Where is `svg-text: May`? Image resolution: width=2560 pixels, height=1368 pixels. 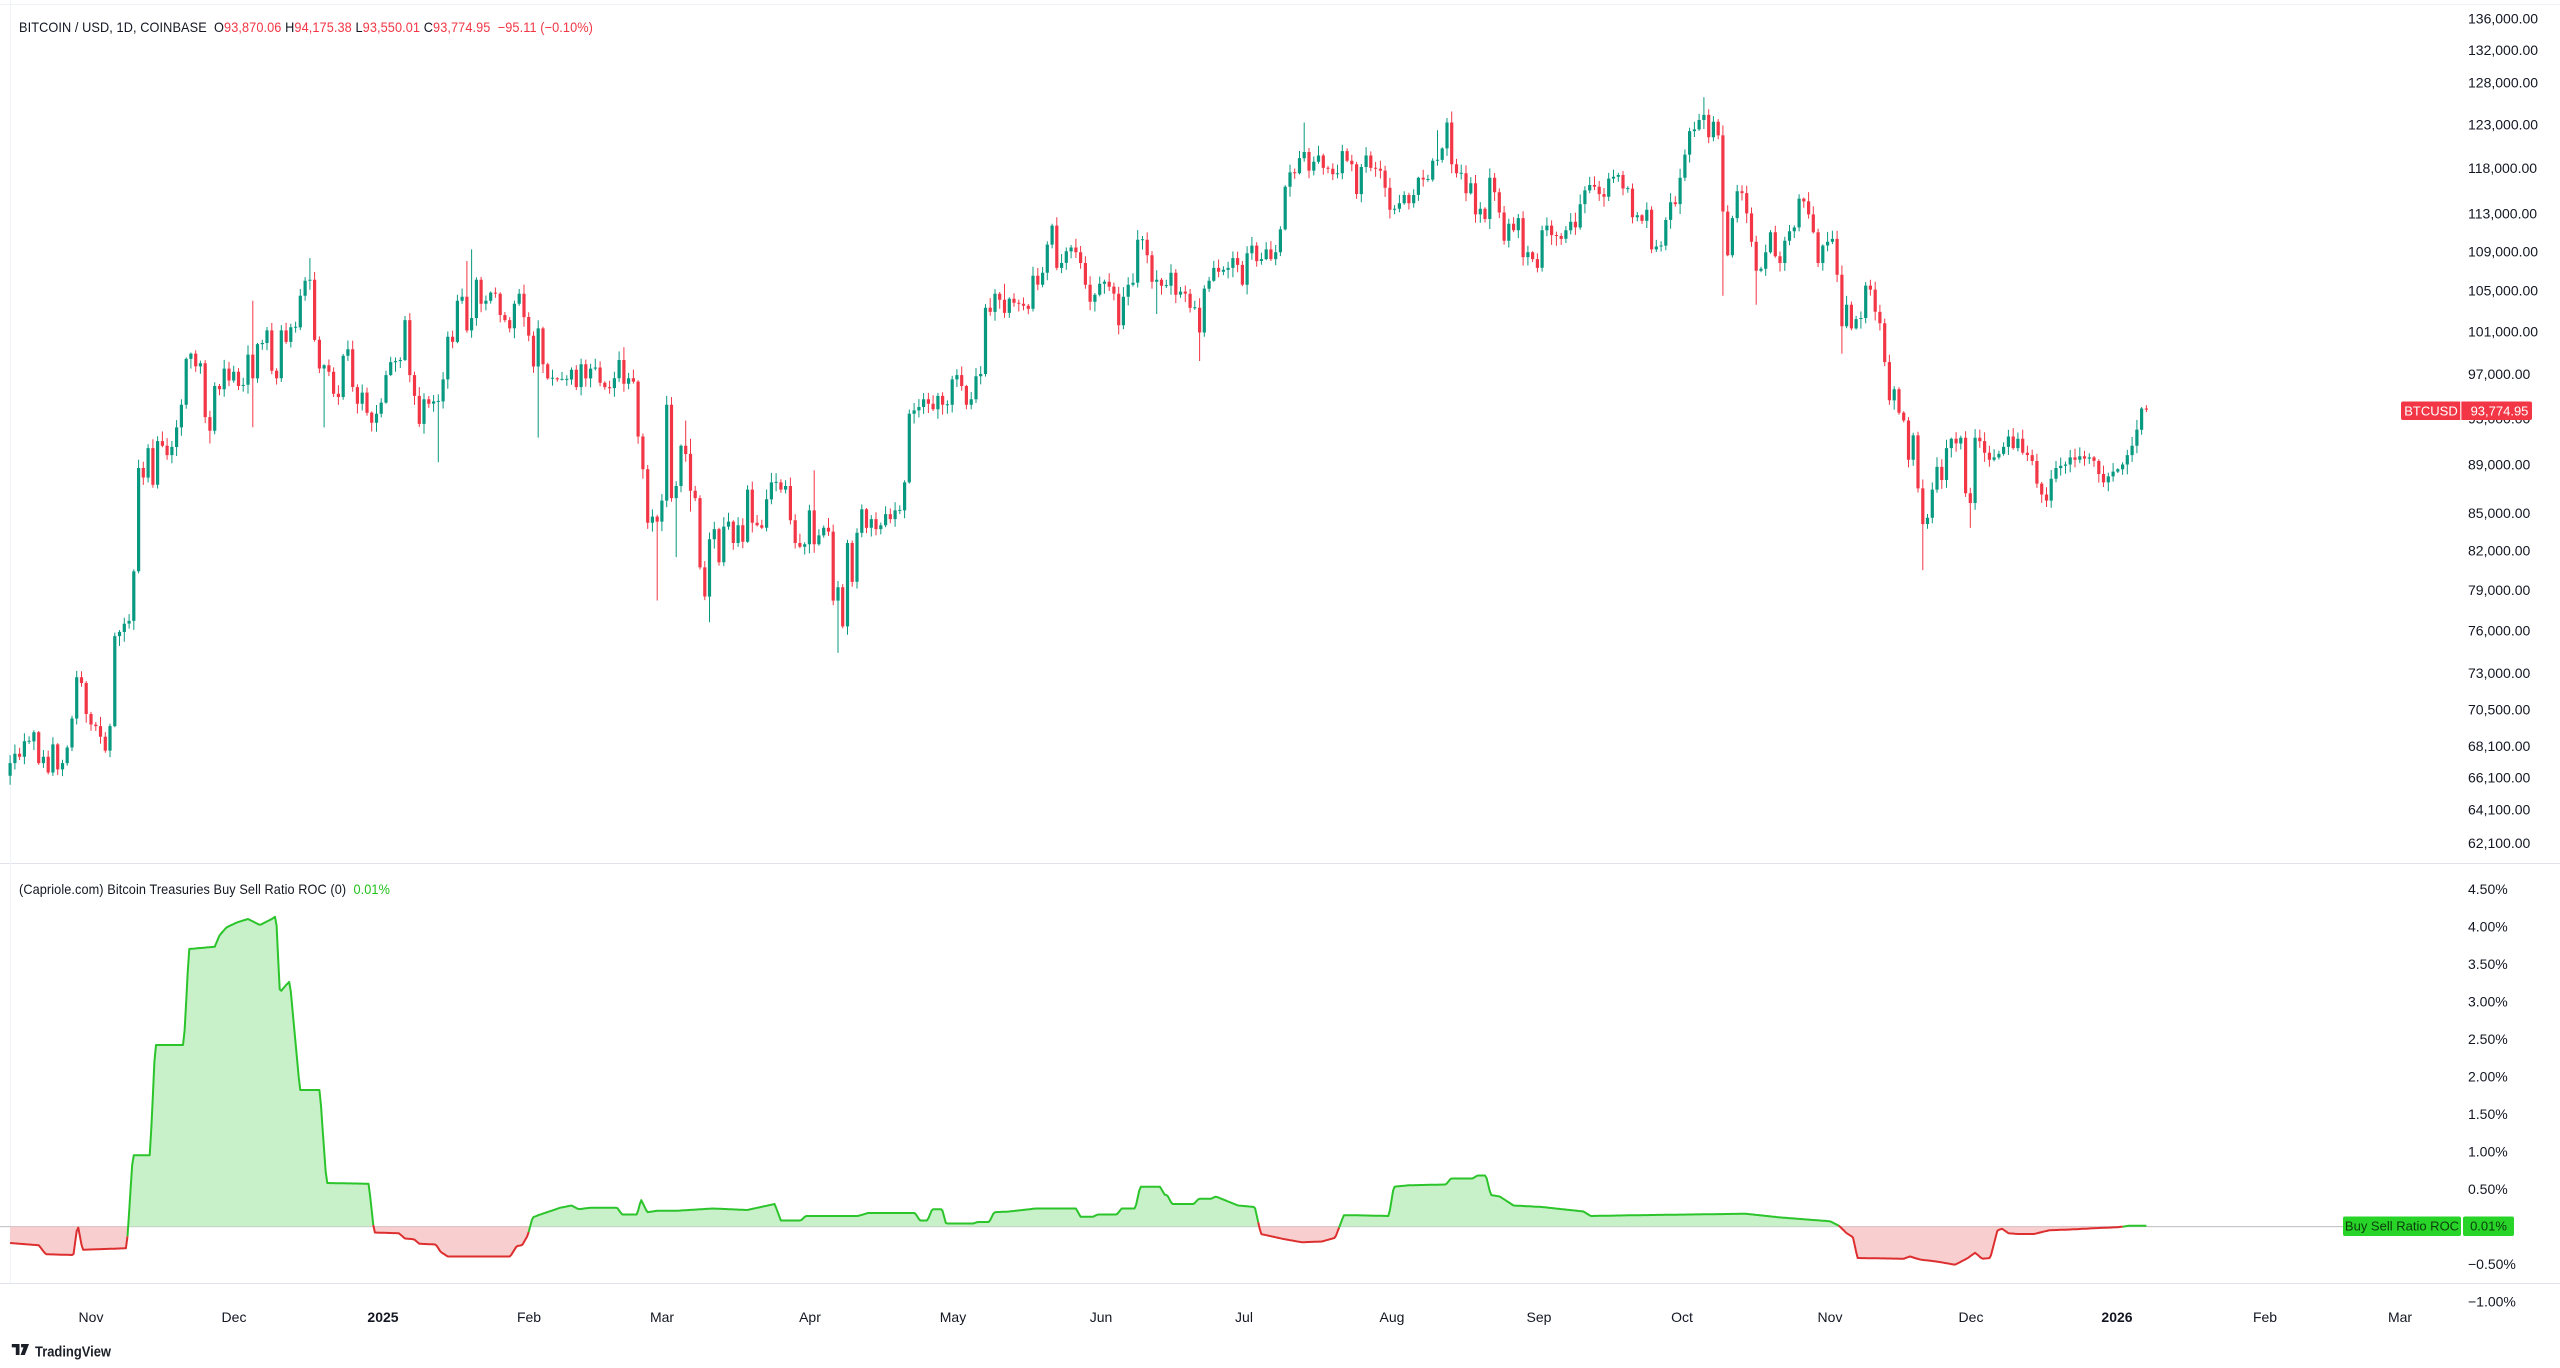
svg-text: May is located at coordinates (953, 1317).